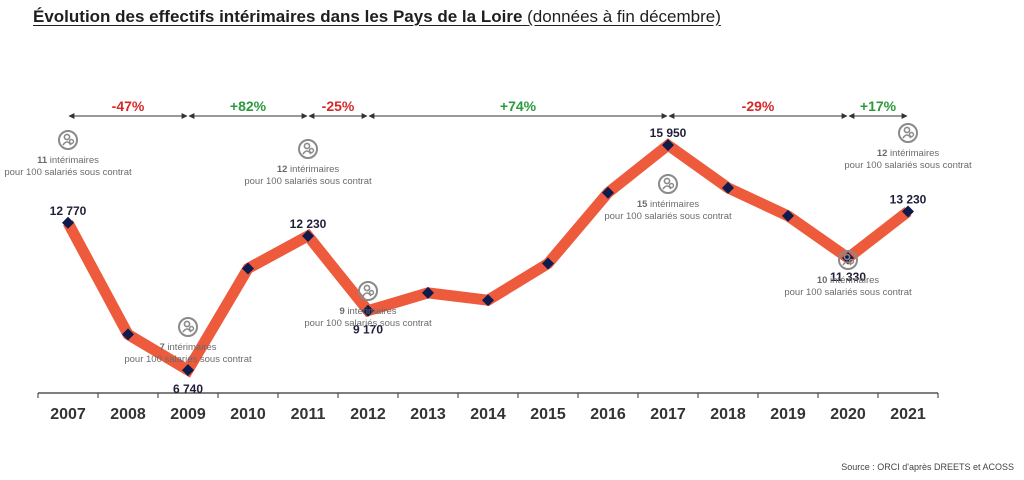  I want to click on ratio-annotation-line1: 10 intérimaires, so click(848, 280).